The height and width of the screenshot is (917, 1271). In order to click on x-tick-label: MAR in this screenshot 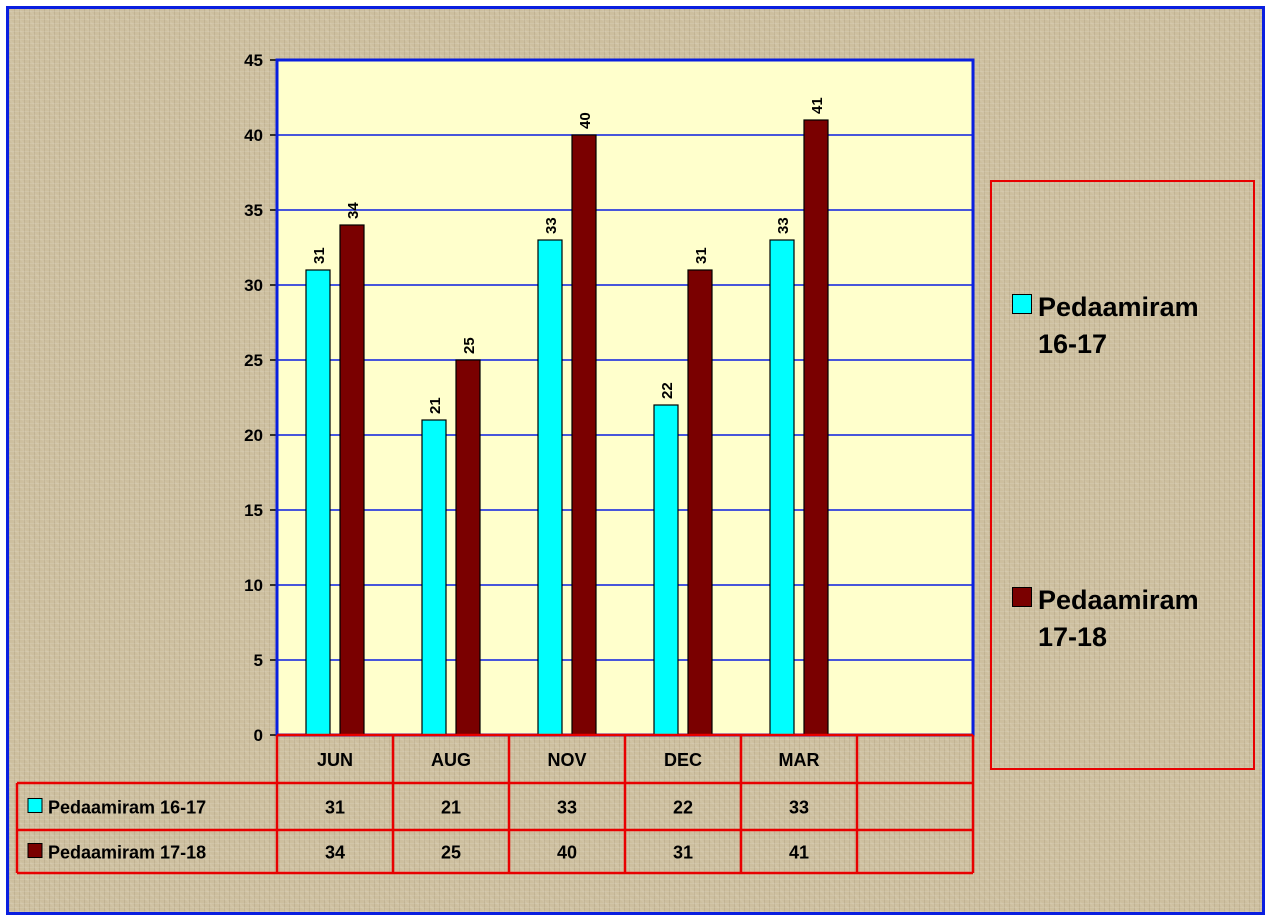, I will do `click(799, 760)`.